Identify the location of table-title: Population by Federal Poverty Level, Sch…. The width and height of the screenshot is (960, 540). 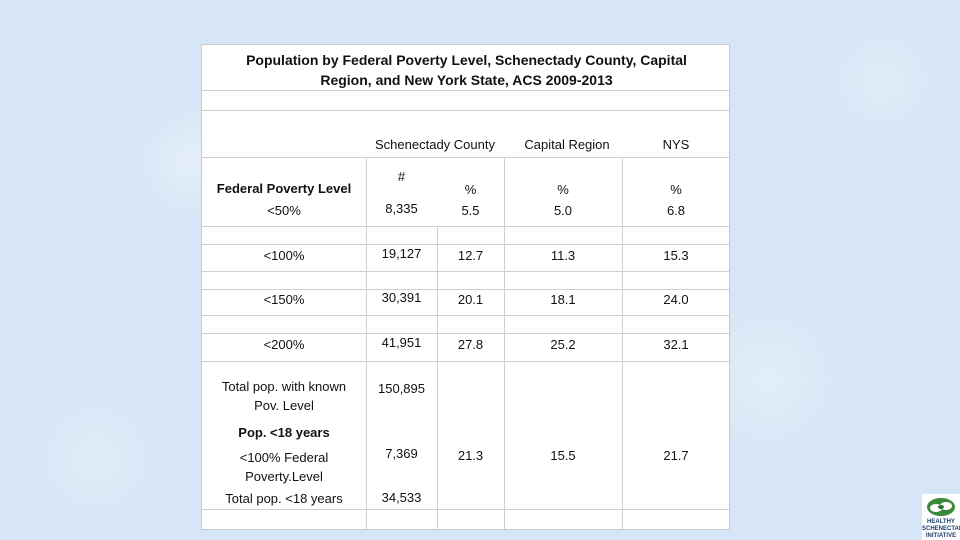
(466, 70).